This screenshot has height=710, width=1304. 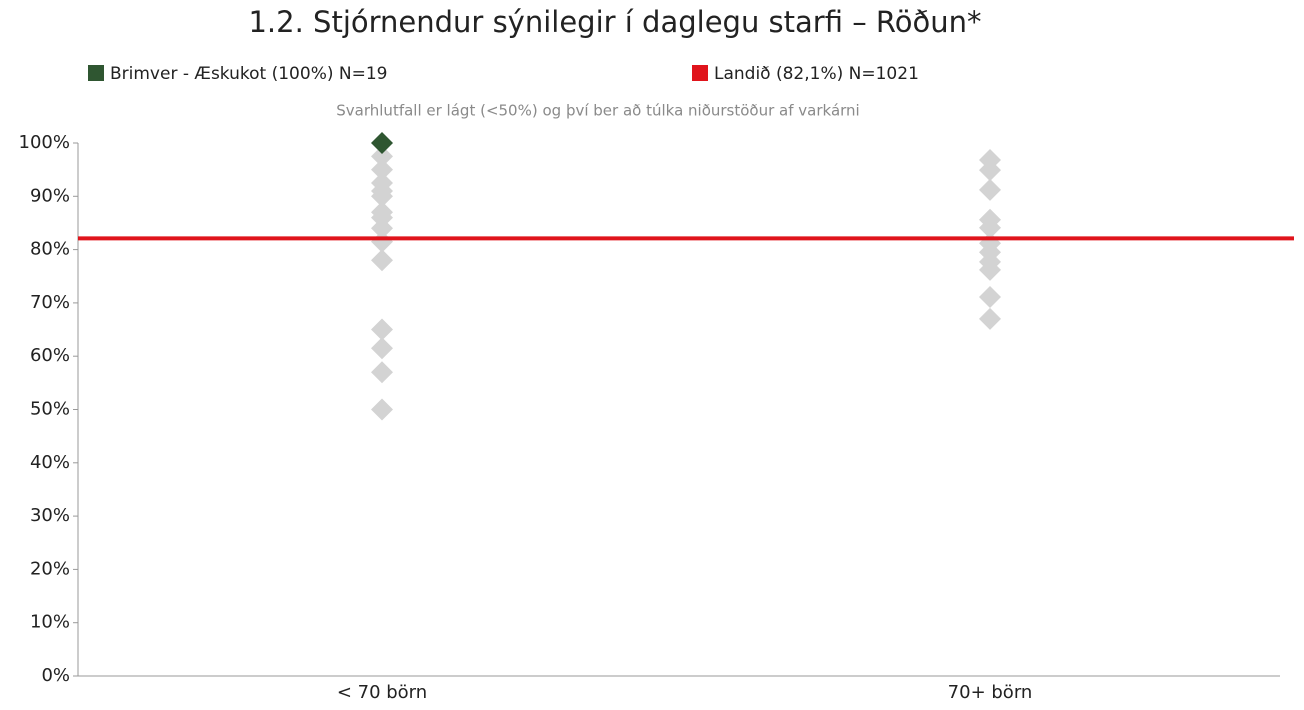 What do you see at coordinates (55, 675) in the screenshot?
I see `y-tick-label: 0%` at bounding box center [55, 675].